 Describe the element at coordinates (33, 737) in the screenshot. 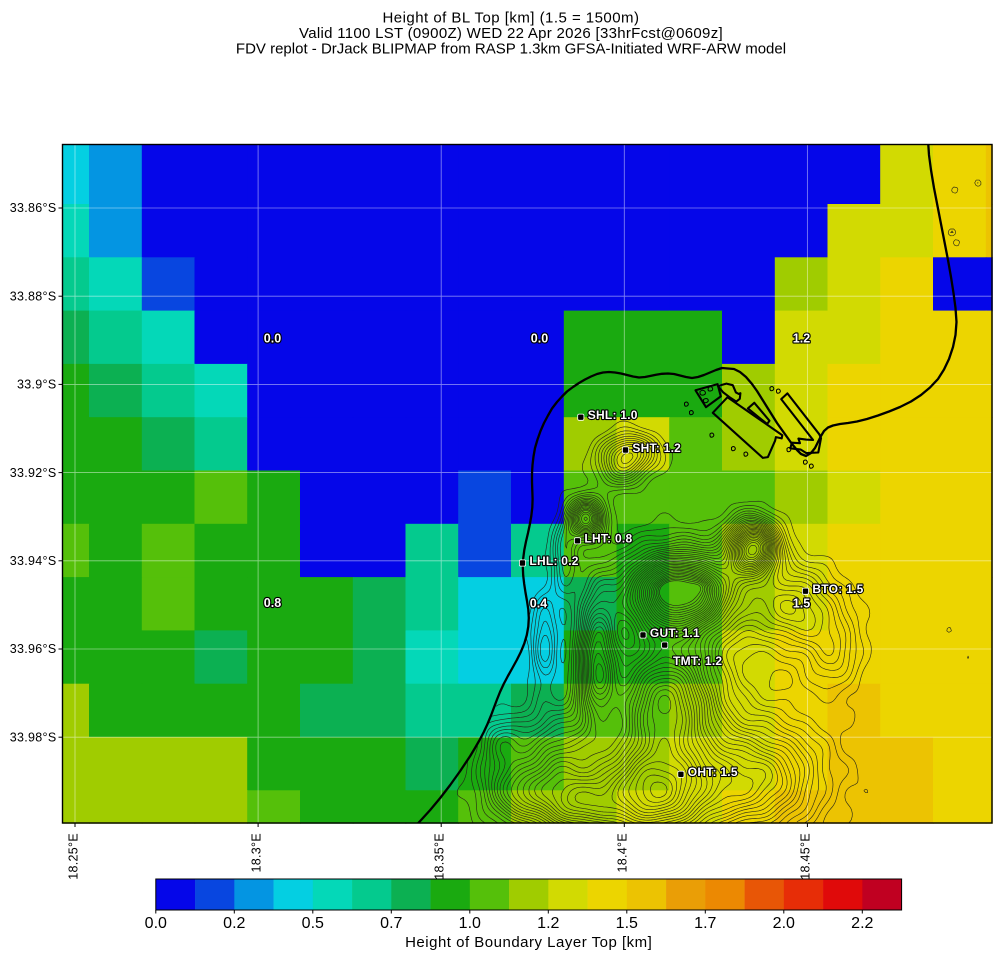

I see `svg-text: 33.98°S` at that location.